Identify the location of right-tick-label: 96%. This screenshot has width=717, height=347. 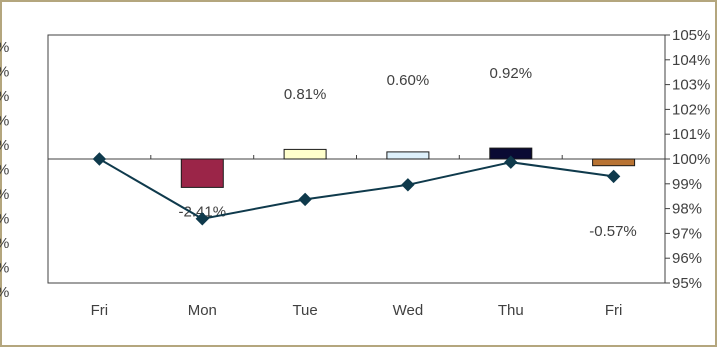
(687, 258).